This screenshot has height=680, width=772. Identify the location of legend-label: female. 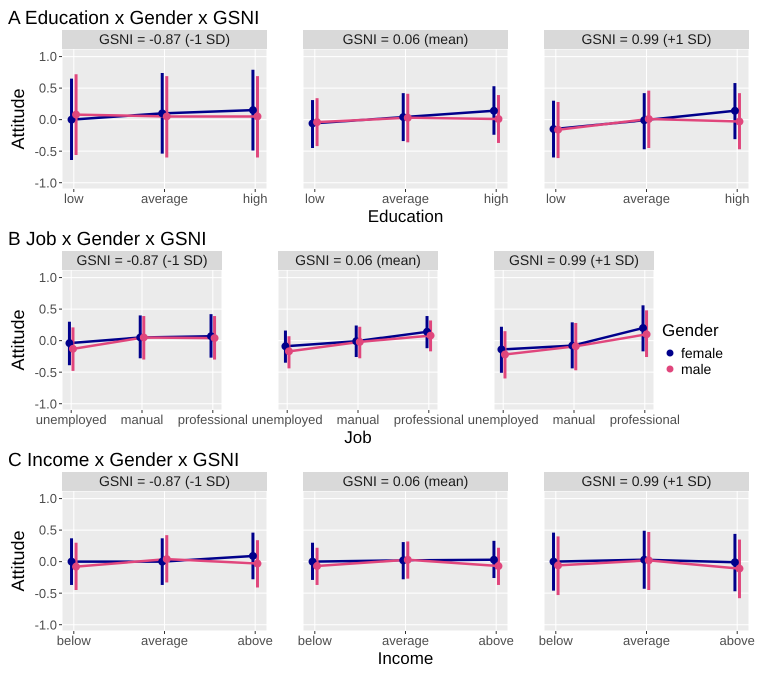
(702, 353).